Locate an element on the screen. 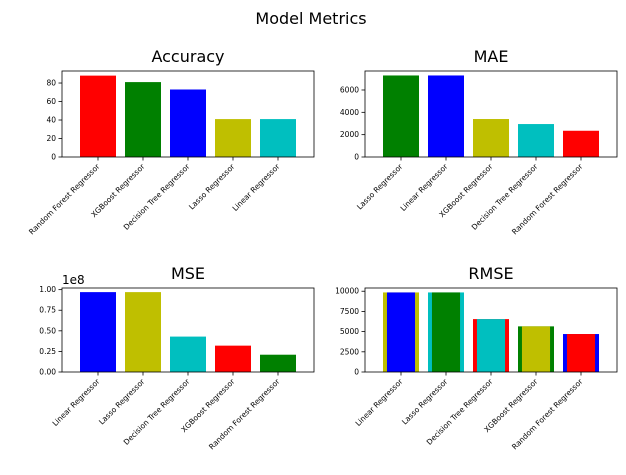 This screenshot has width=626, height=475. panel-title: RMSE is located at coordinates (490, 273).